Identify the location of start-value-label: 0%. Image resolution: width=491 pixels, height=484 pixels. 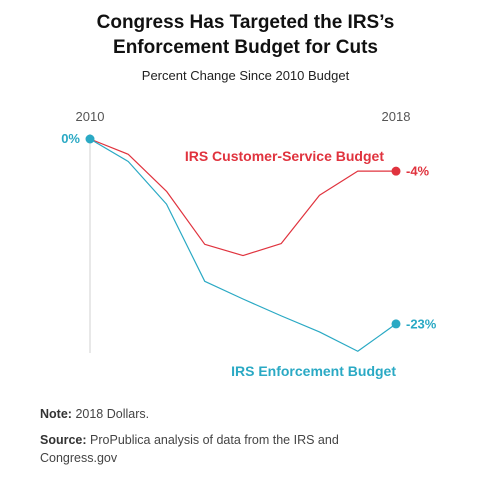
(70, 138).